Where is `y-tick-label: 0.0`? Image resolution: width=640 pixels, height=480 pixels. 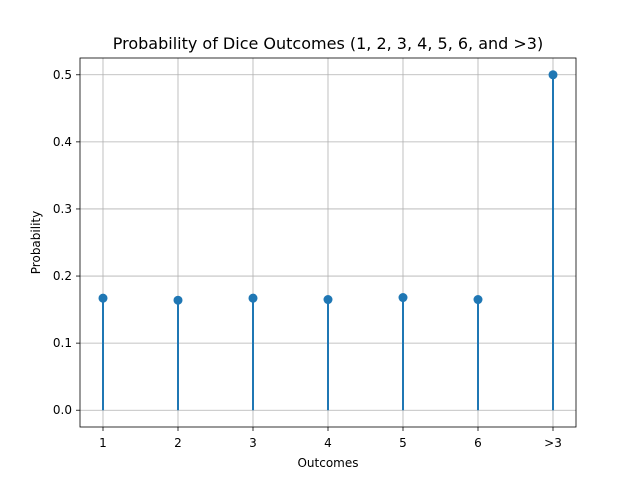
y-tick-label: 0.0 is located at coordinates (62, 410).